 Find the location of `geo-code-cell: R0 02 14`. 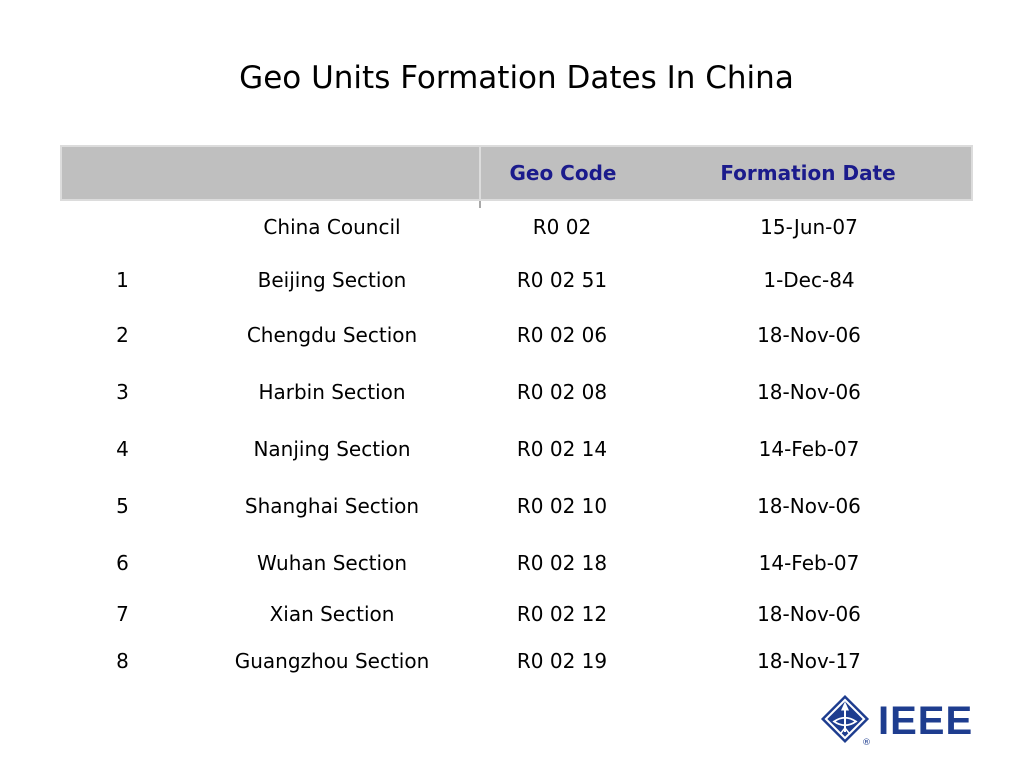

geo-code-cell: R0 02 14 is located at coordinates (562, 448).